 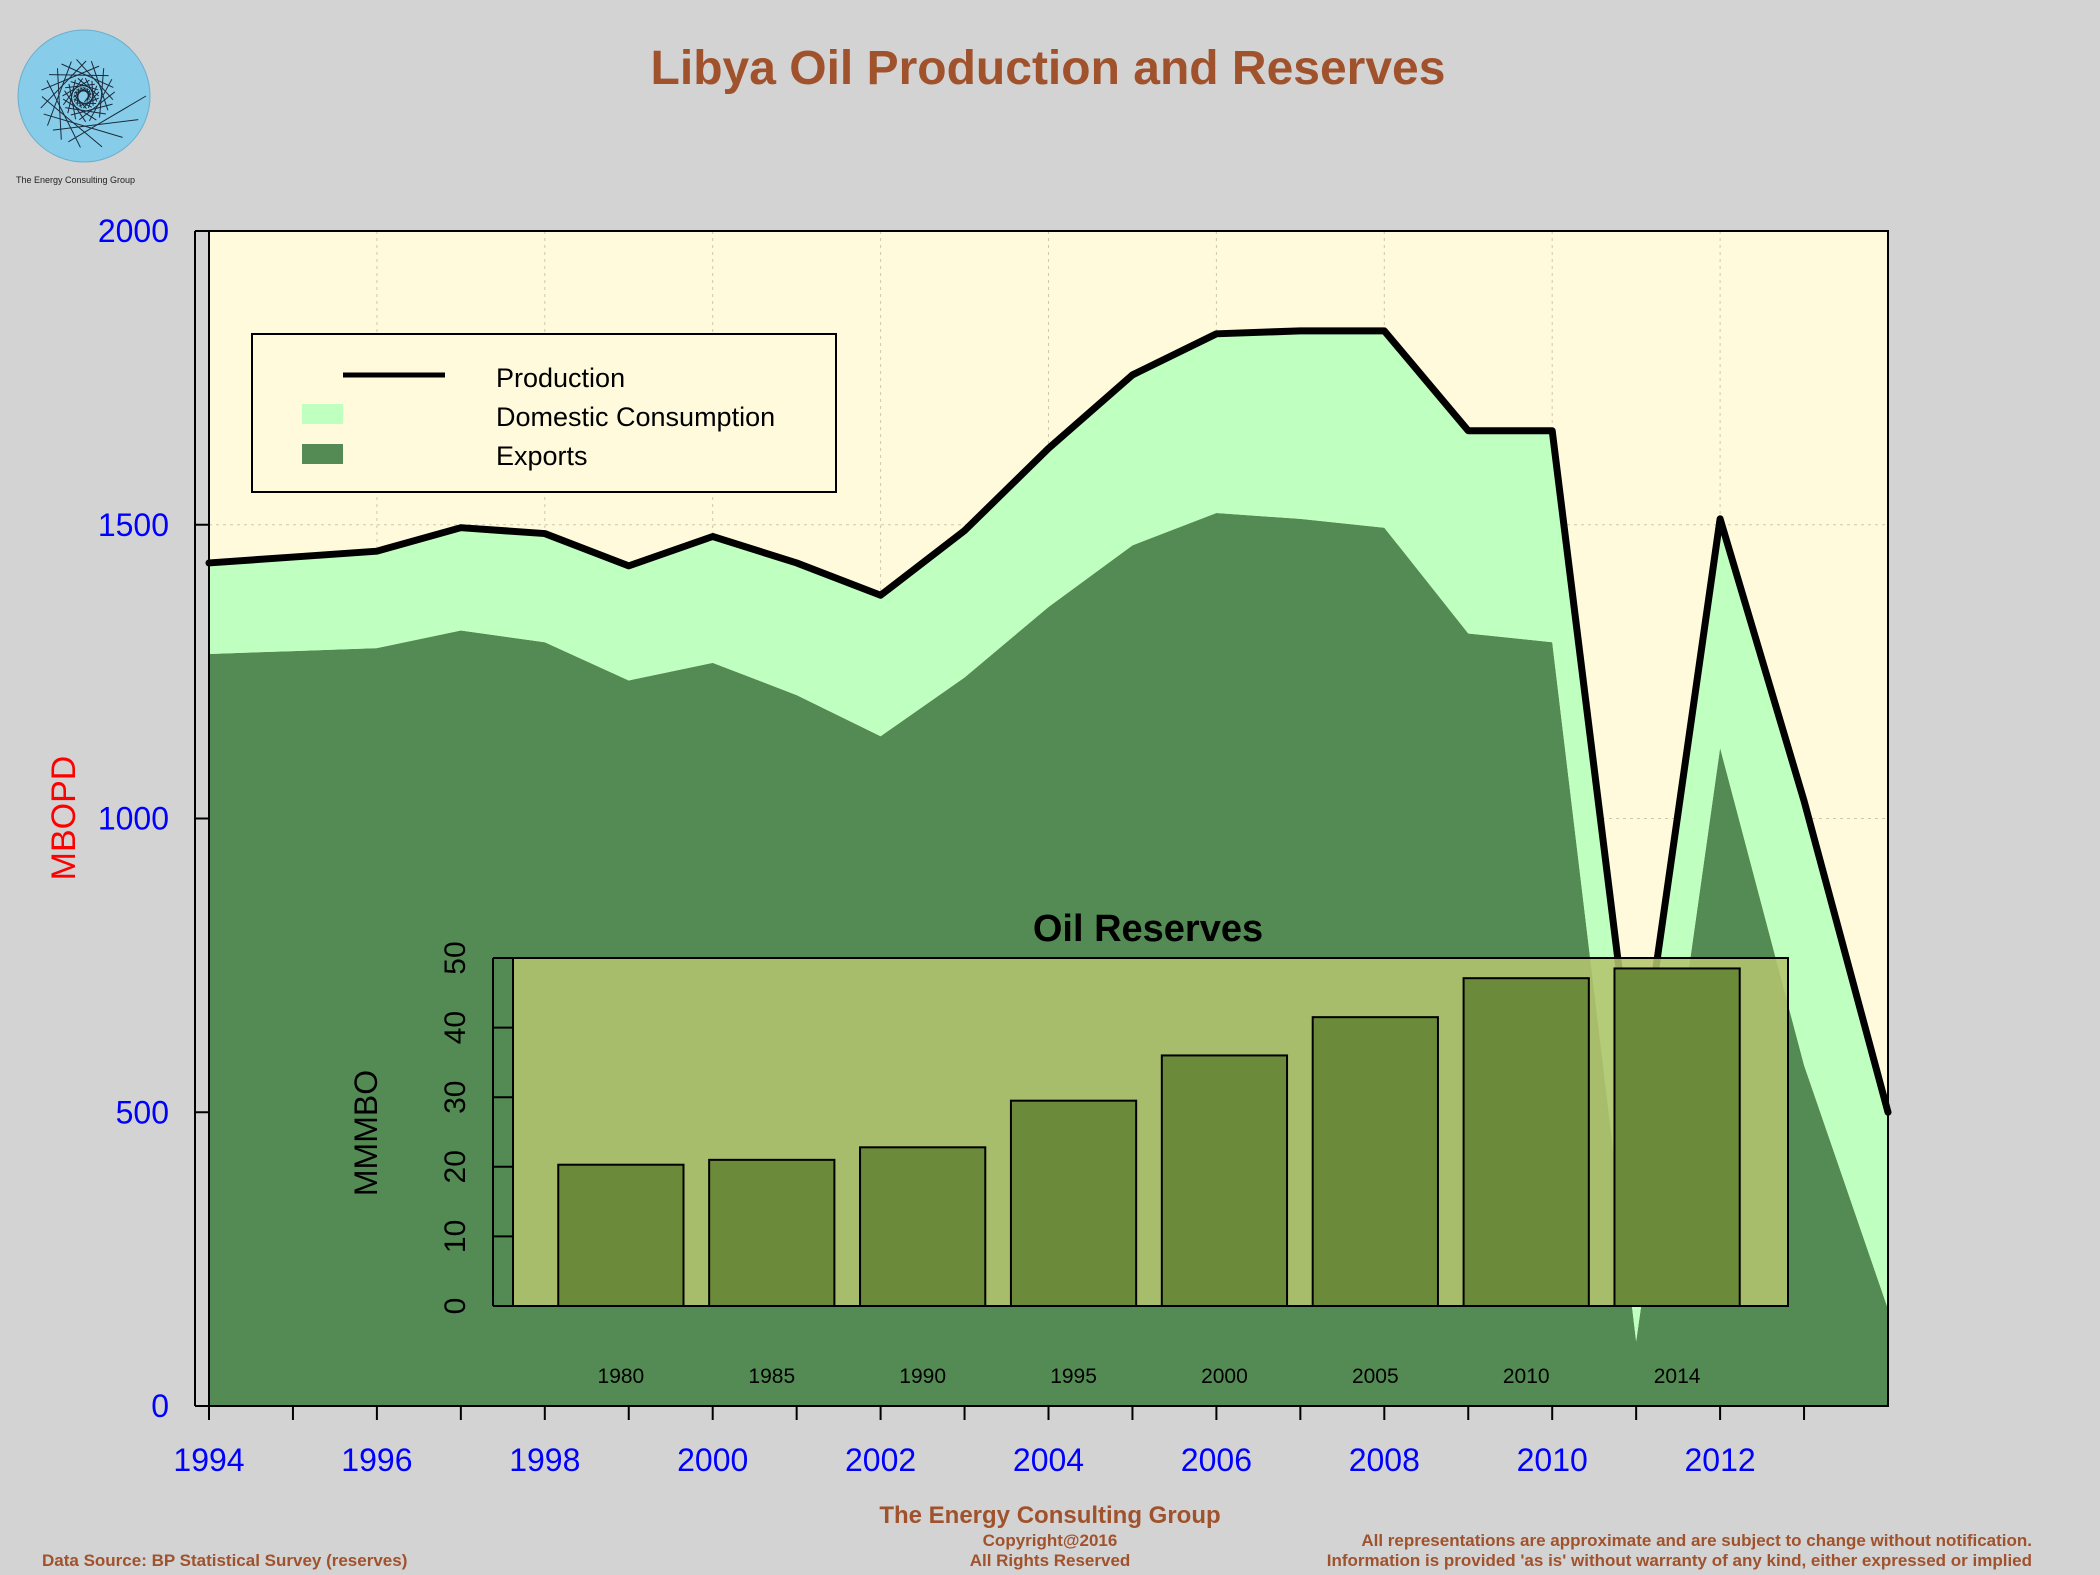 What do you see at coordinates (922, 1376) in the screenshot?
I see `inset-x-tick-label: 1990` at bounding box center [922, 1376].